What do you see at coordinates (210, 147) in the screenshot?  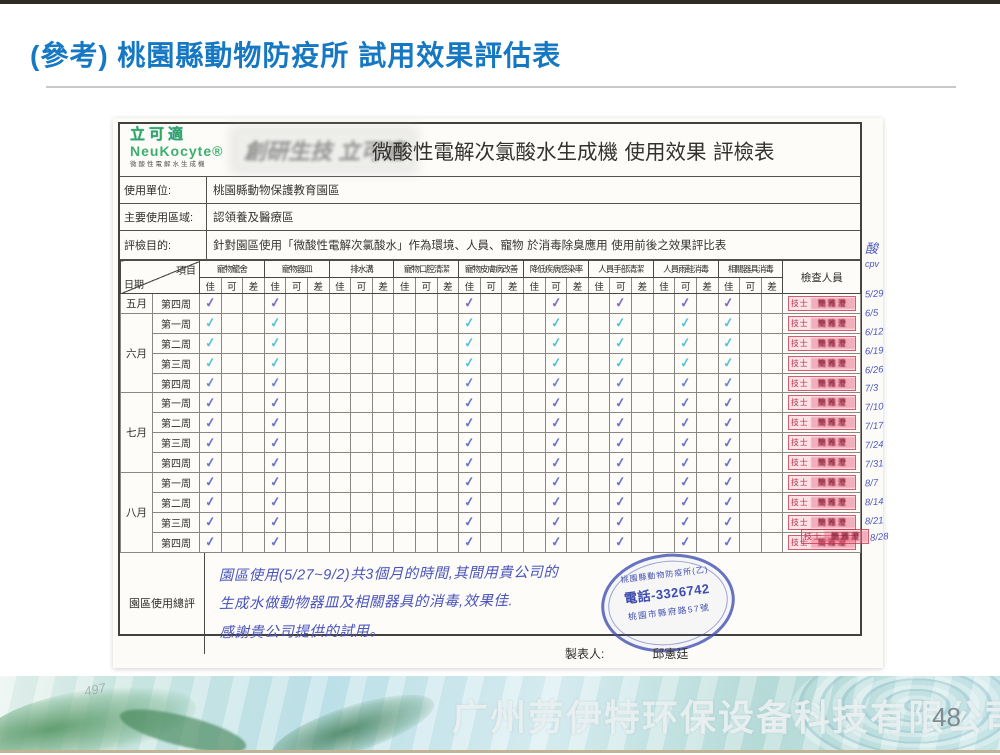 I see `brand-logo: 立可適 NeuKocyte® 微酸性電解水生成機` at bounding box center [210, 147].